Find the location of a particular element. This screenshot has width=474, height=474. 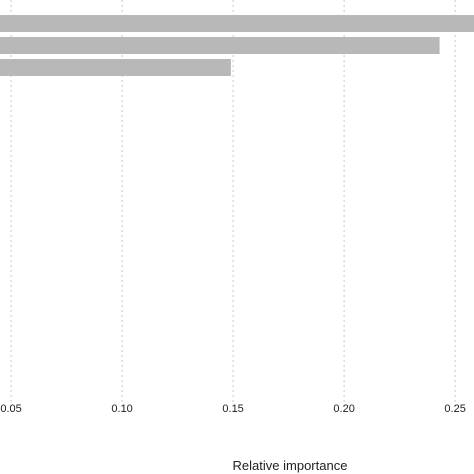

x-tick-label: 0.20 is located at coordinates (343, 409).